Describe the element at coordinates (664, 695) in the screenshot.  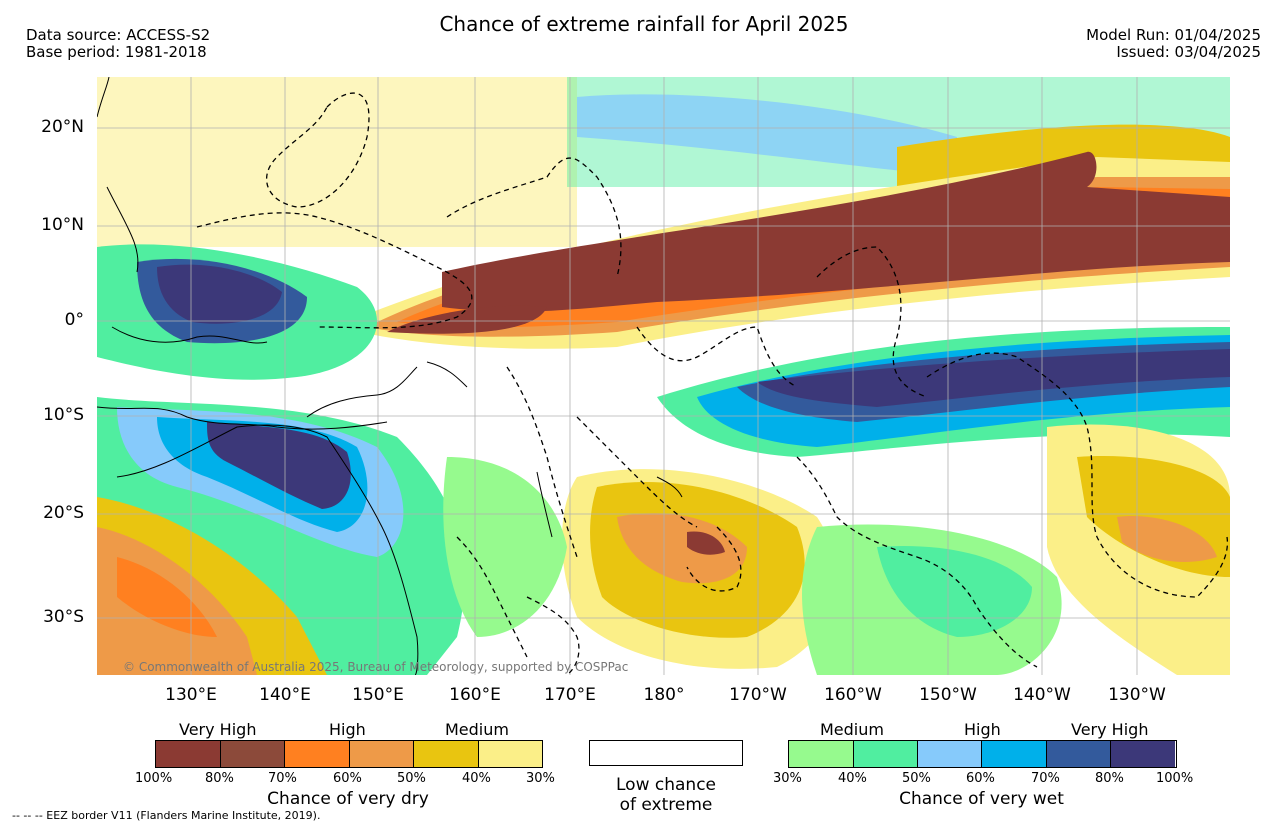
I see `lon-label-180: 180°` at that location.